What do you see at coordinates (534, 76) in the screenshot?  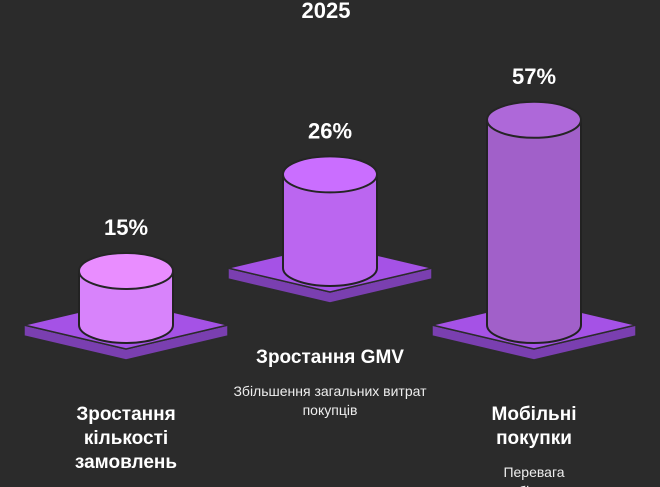 I see `value-label: 57%` at bounding box center [534, 76].